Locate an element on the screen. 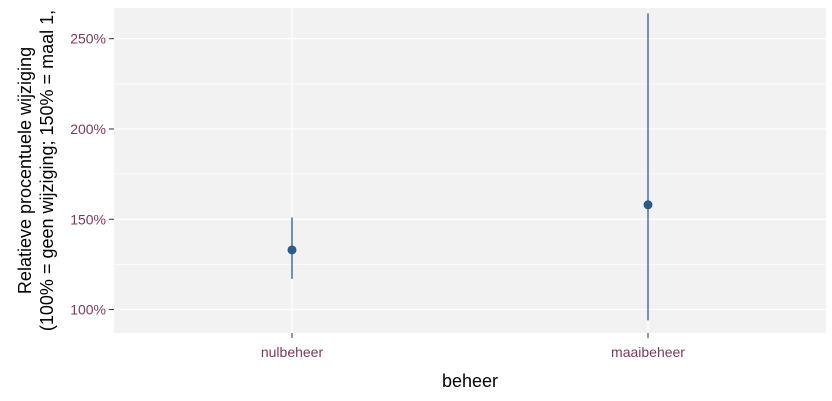 Image resolution: width=832 pixels, height=401 pixels. y-axis-title-line-1: Relatieve procentuele wijziging is located at coordinates (25, 170).